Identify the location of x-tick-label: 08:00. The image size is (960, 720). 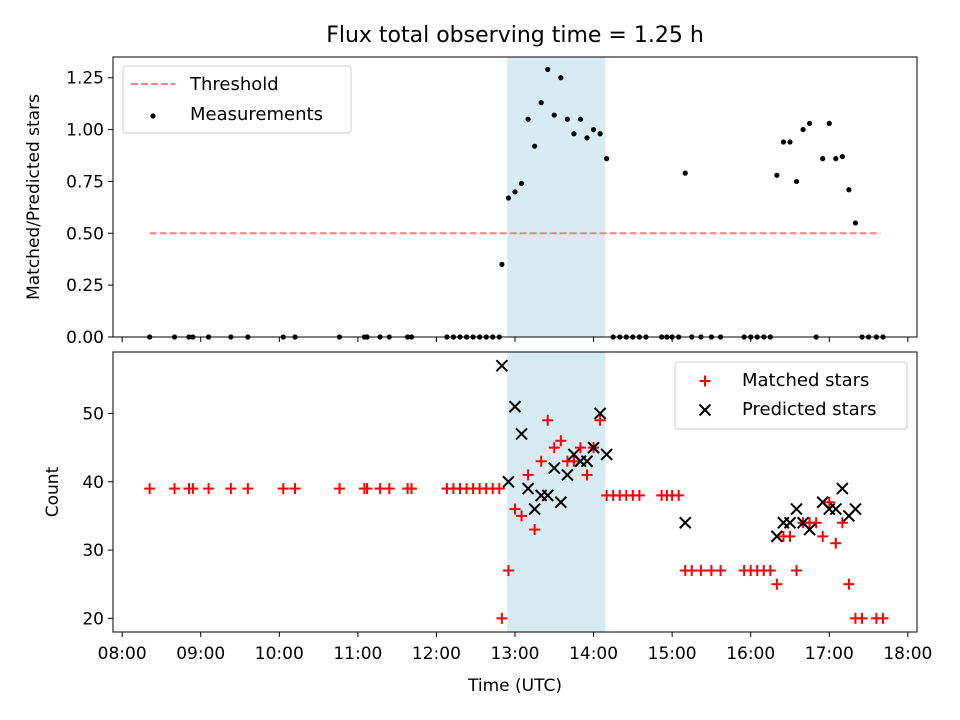
(122, 654).